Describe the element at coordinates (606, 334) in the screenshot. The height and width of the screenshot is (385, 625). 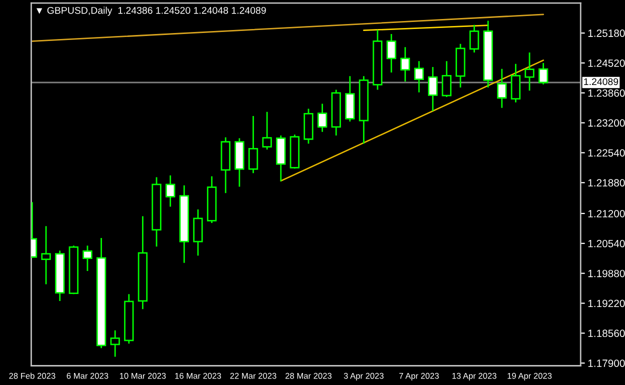
I see `y-tick-label: 1.18560` at that location.